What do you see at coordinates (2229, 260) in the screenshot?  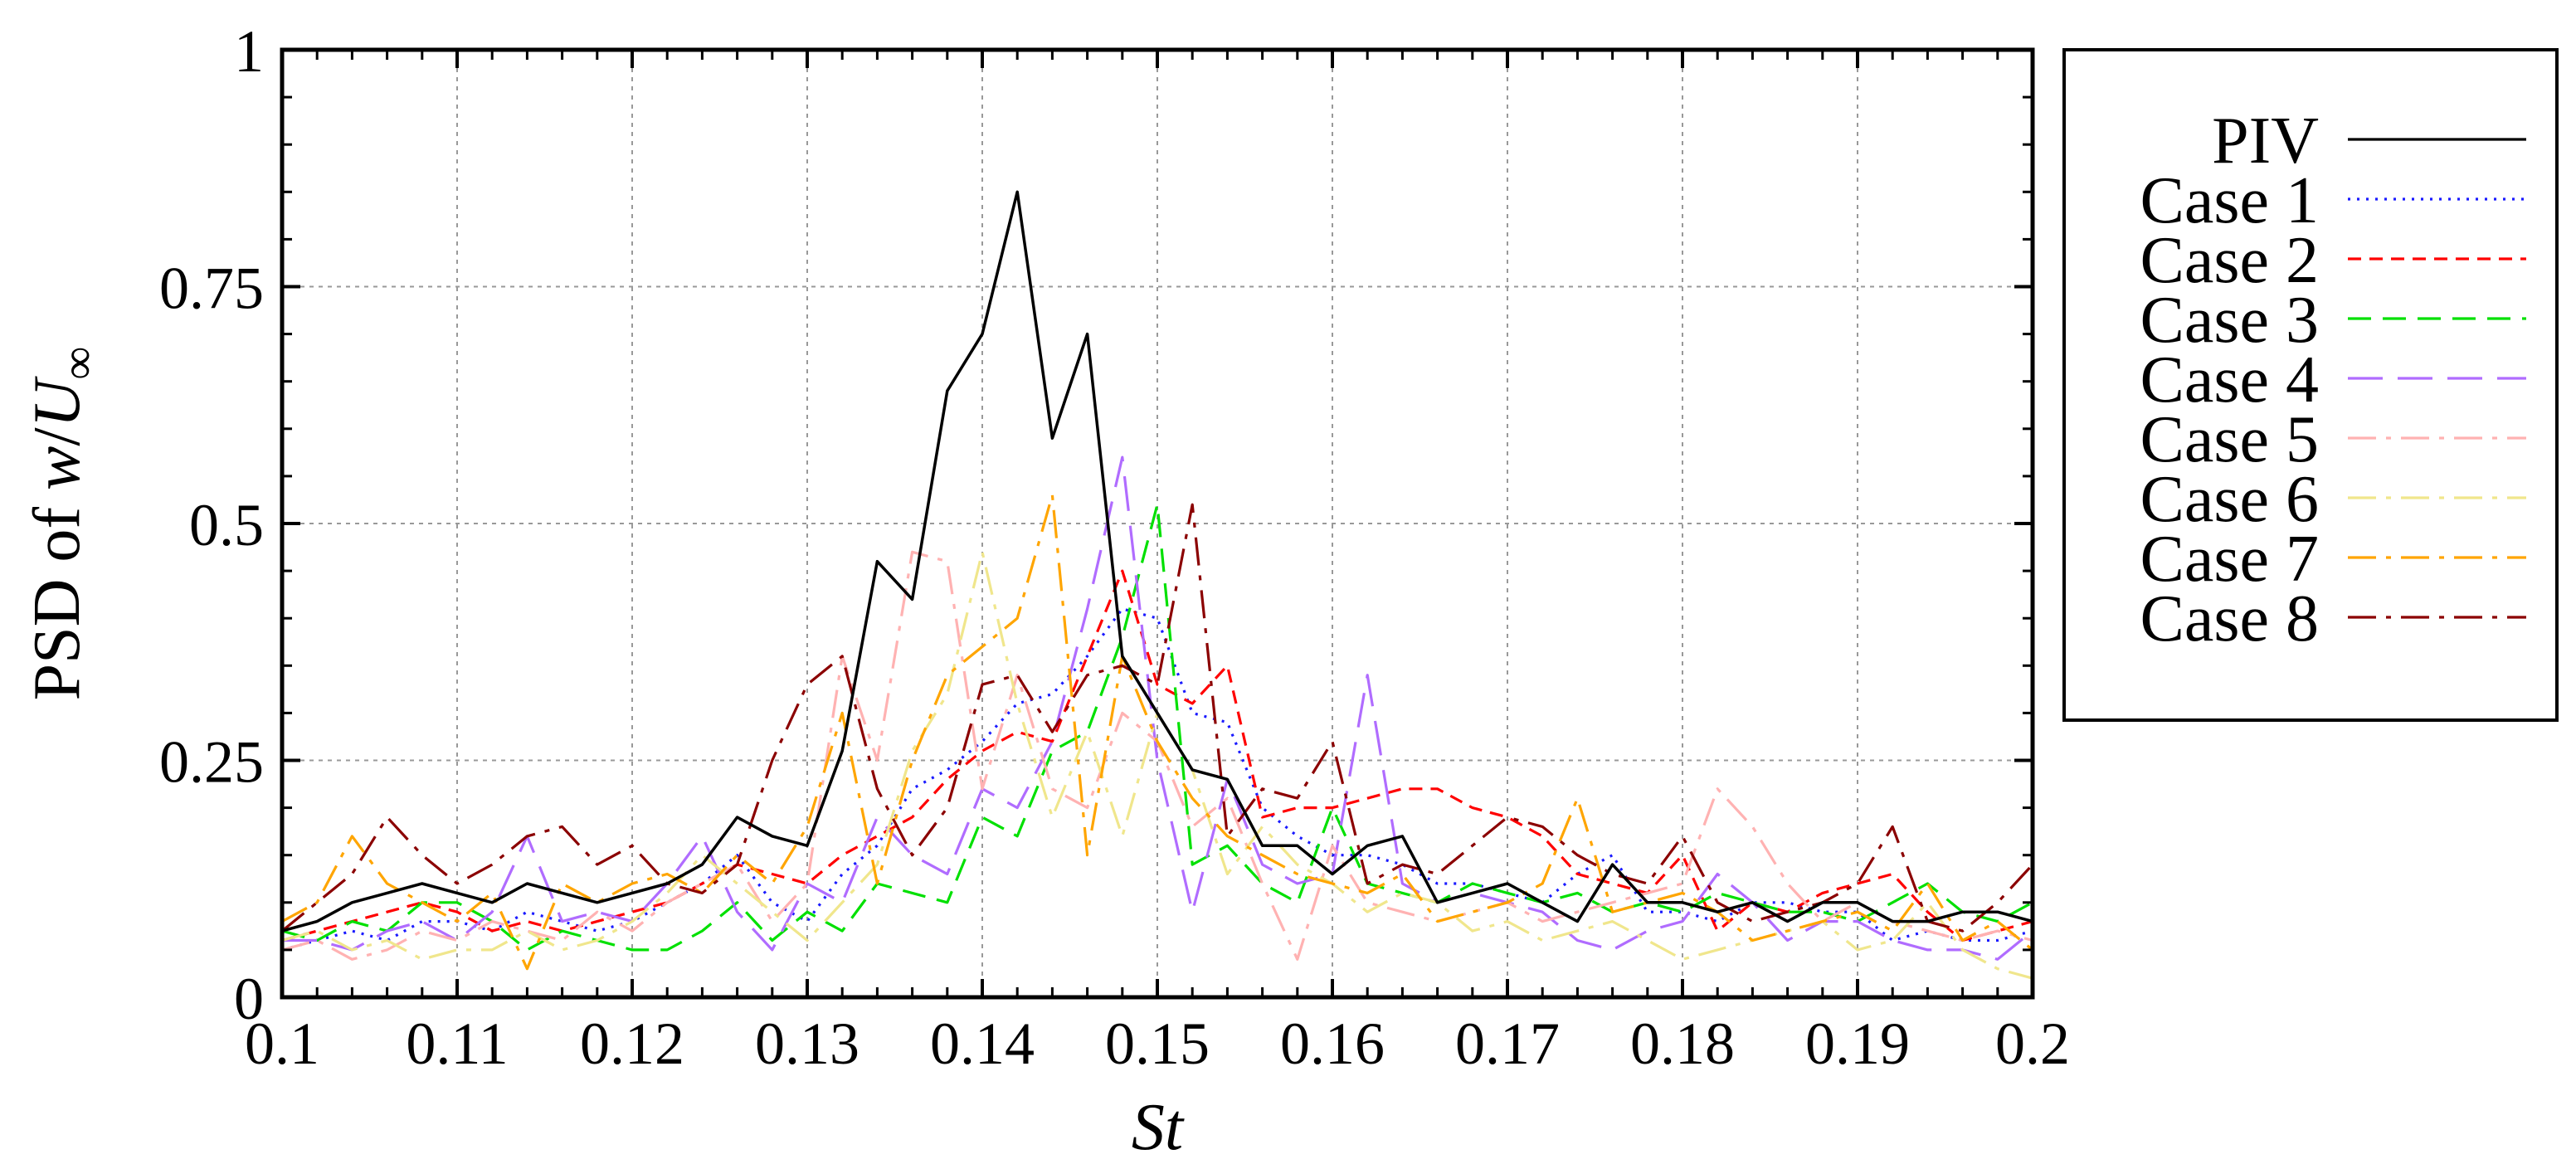 I see `legend-label-case-2: Case 2` at bounding box center [2229, 260].